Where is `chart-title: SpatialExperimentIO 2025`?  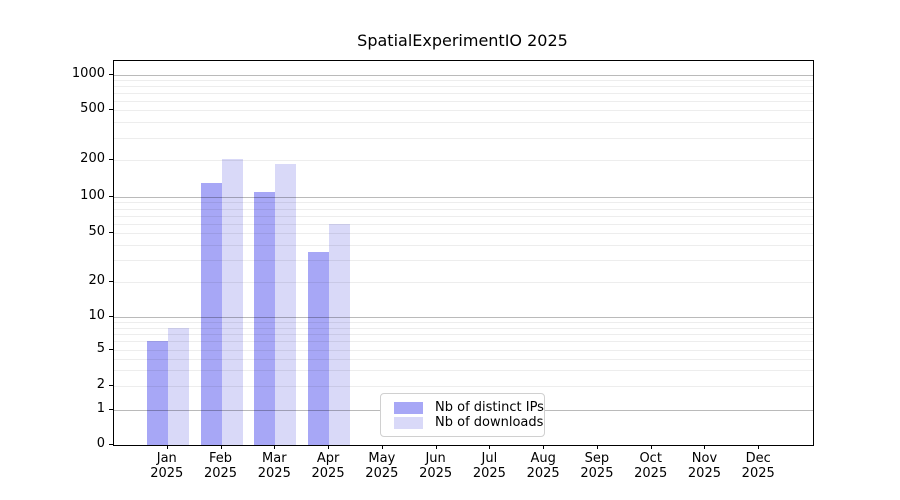
chart-title: SpatialExperimentIO 2025 is located at coordinates (462, 40).